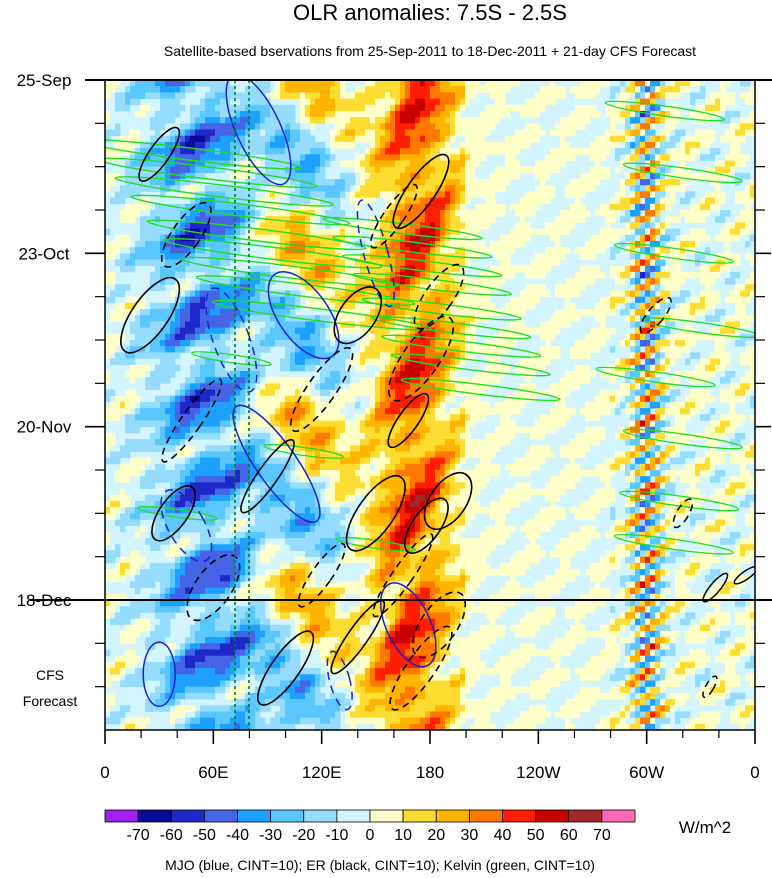  Describe the element at coordinates (430, 12) in the screenshot. I see `chart-title: OLR anomalies: 7.5S - 2.5S` at that location.